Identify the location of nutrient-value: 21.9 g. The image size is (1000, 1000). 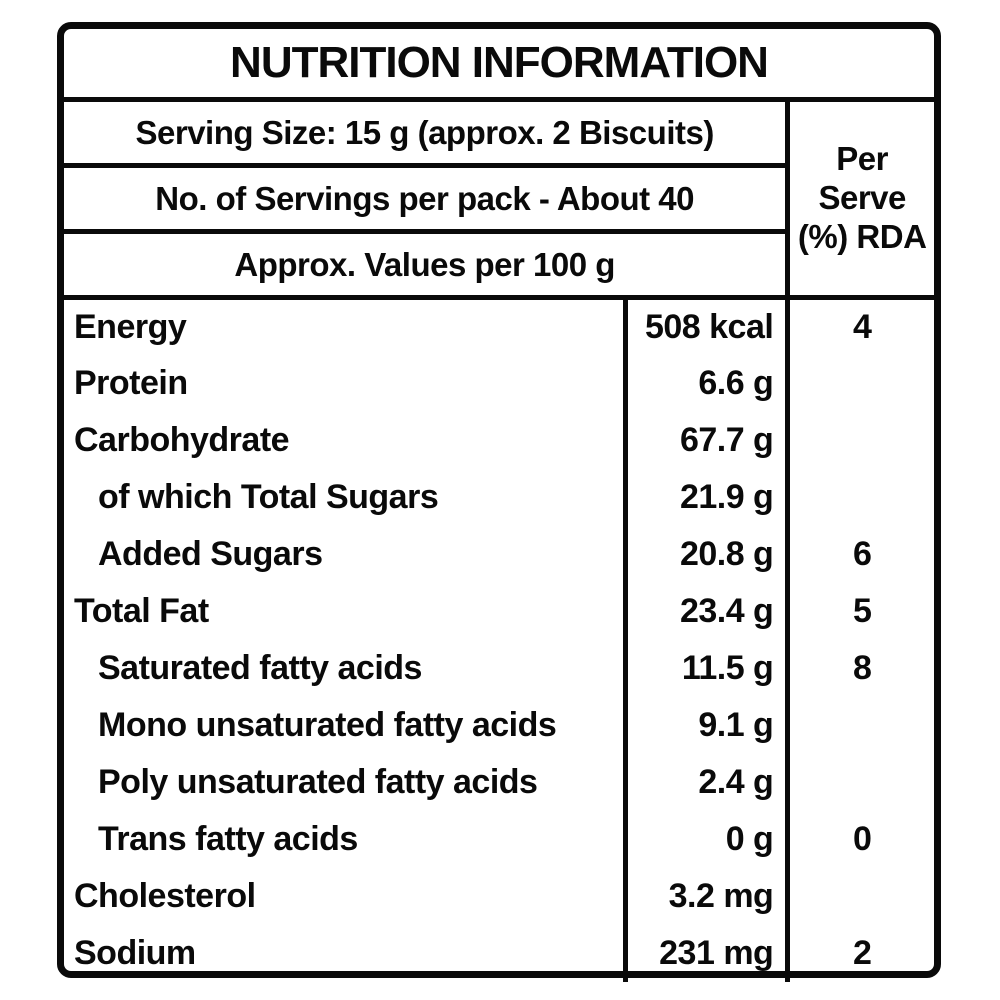
(705, 497).